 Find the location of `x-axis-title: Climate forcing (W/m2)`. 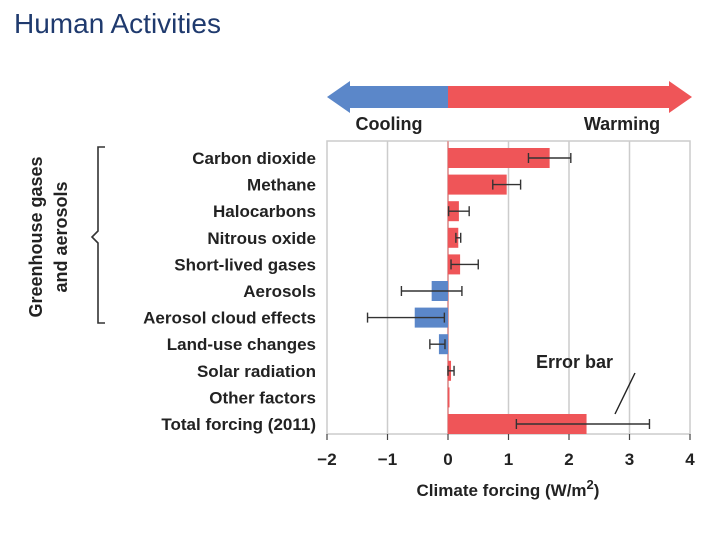

x-axis-title: Climate forcing (W/m2) is located at coordinates (508, 488).